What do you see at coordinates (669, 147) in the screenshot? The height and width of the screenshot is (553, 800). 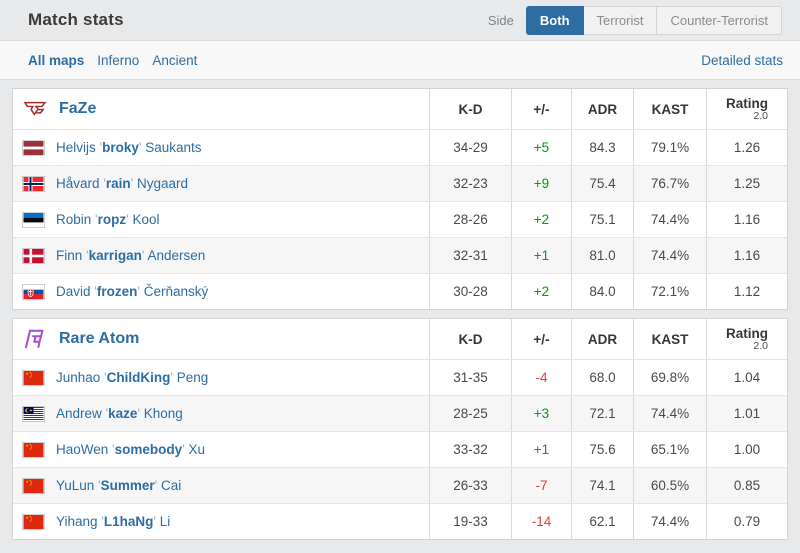 I see `kast-value: 79.1%` at bounding box center [669, 147].